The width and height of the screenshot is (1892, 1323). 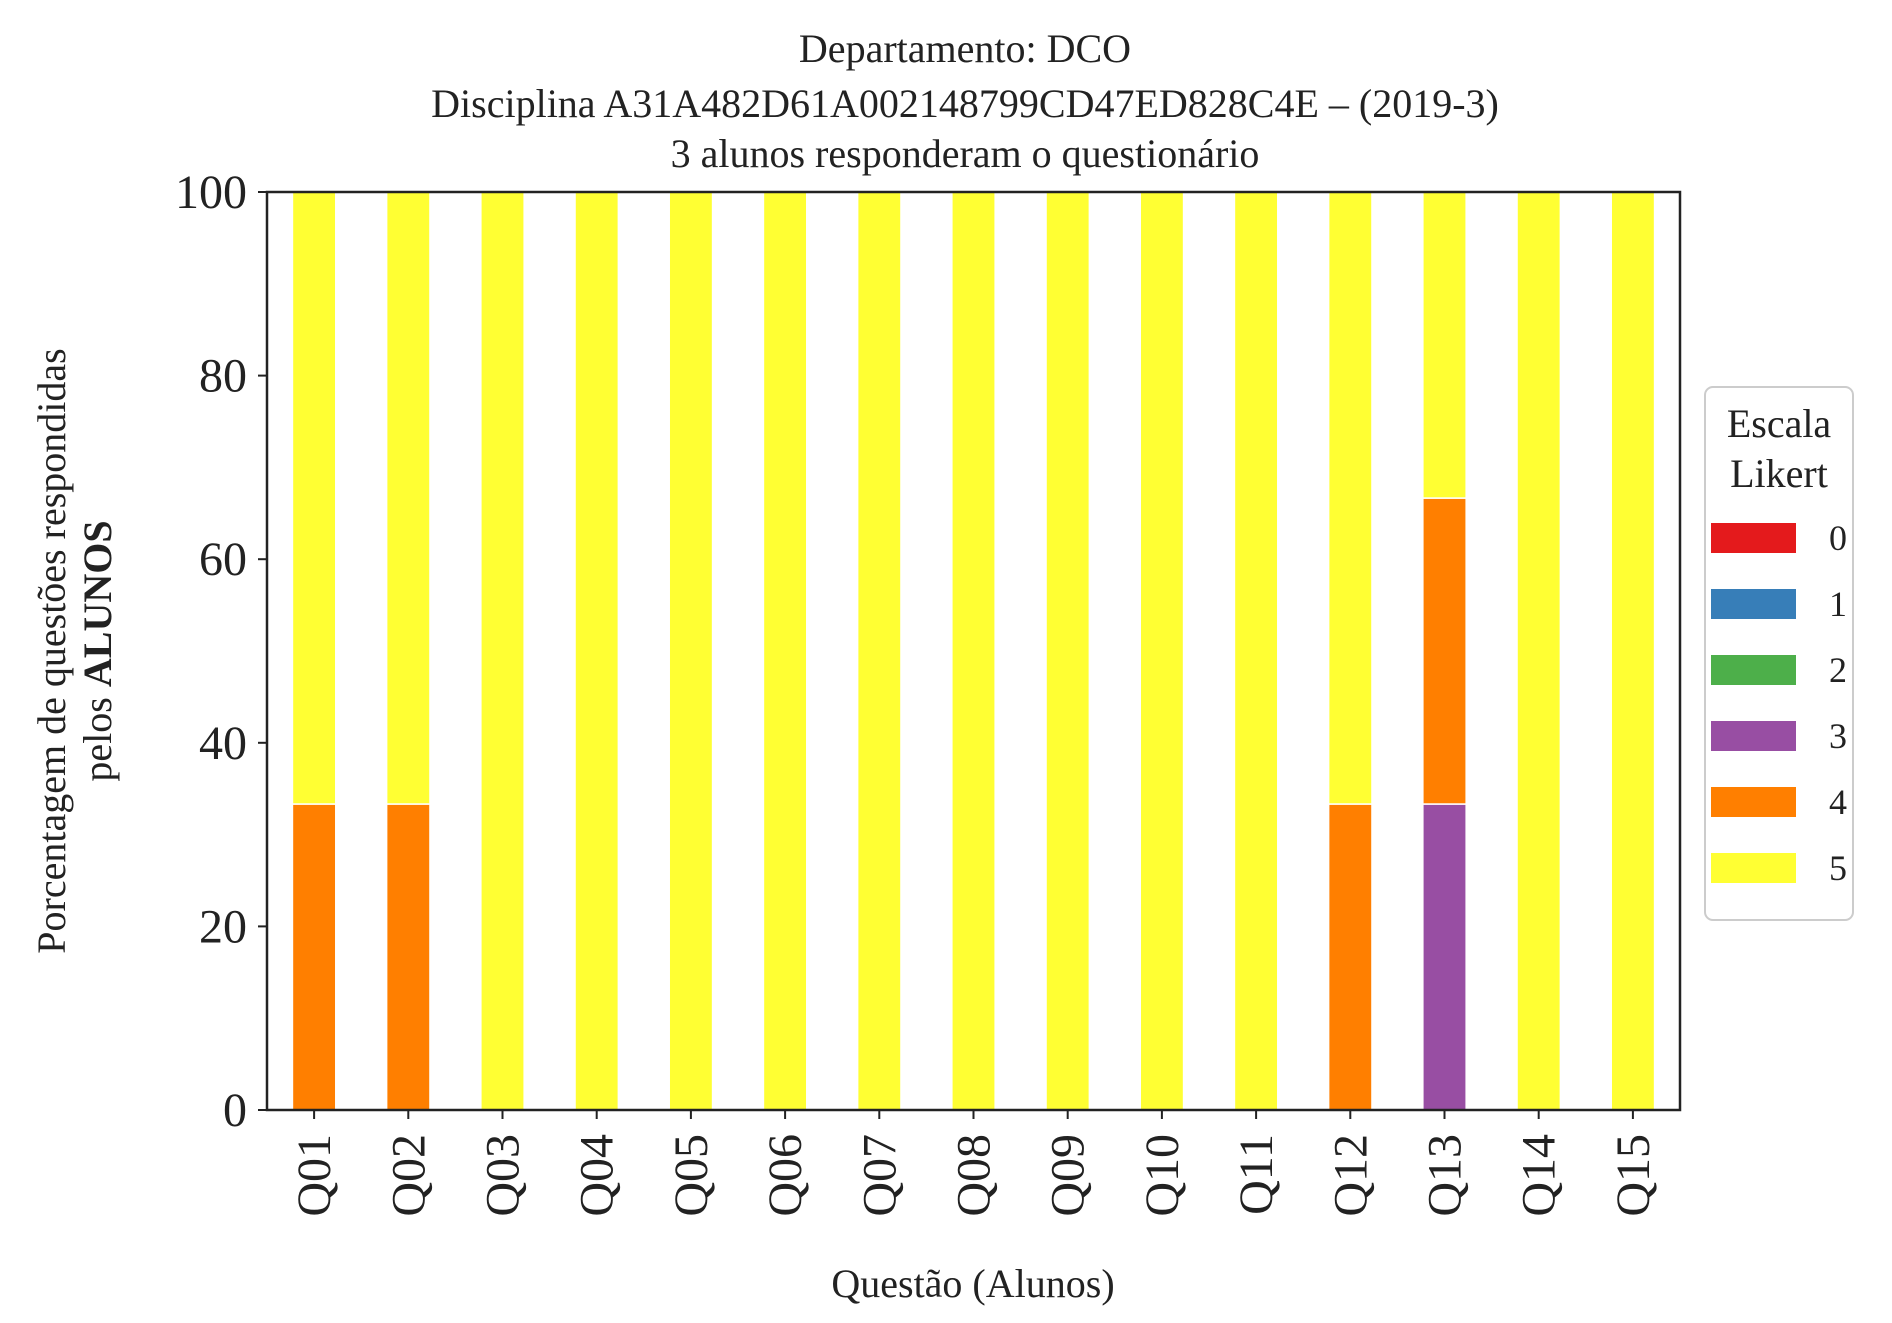 What do you see at coordinates (1539, 1175) in the screenshot?
I see `x-tick-label: Q14` at bounding box center [1539, 1175].